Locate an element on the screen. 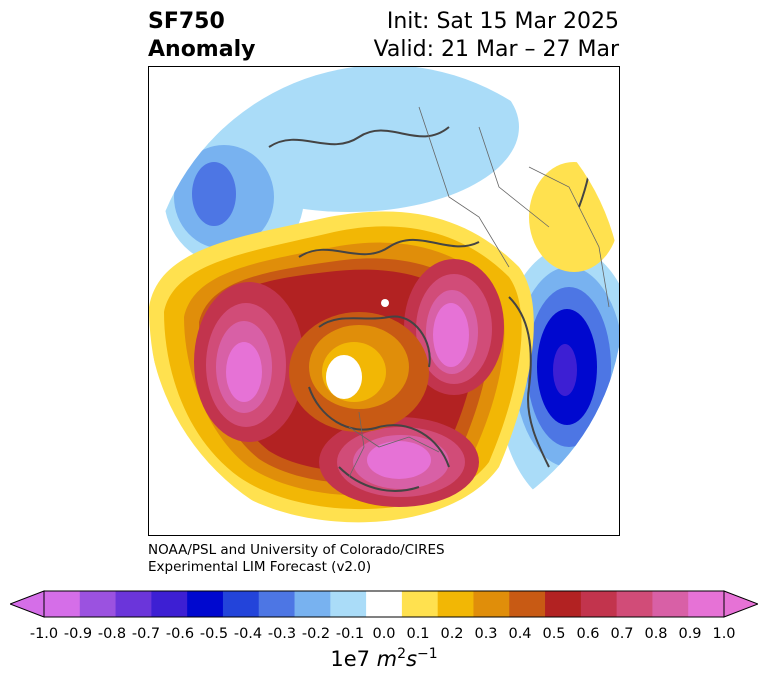 This screenshot has height=688, width=768. units-var: m is located at coordinates (387, 659).